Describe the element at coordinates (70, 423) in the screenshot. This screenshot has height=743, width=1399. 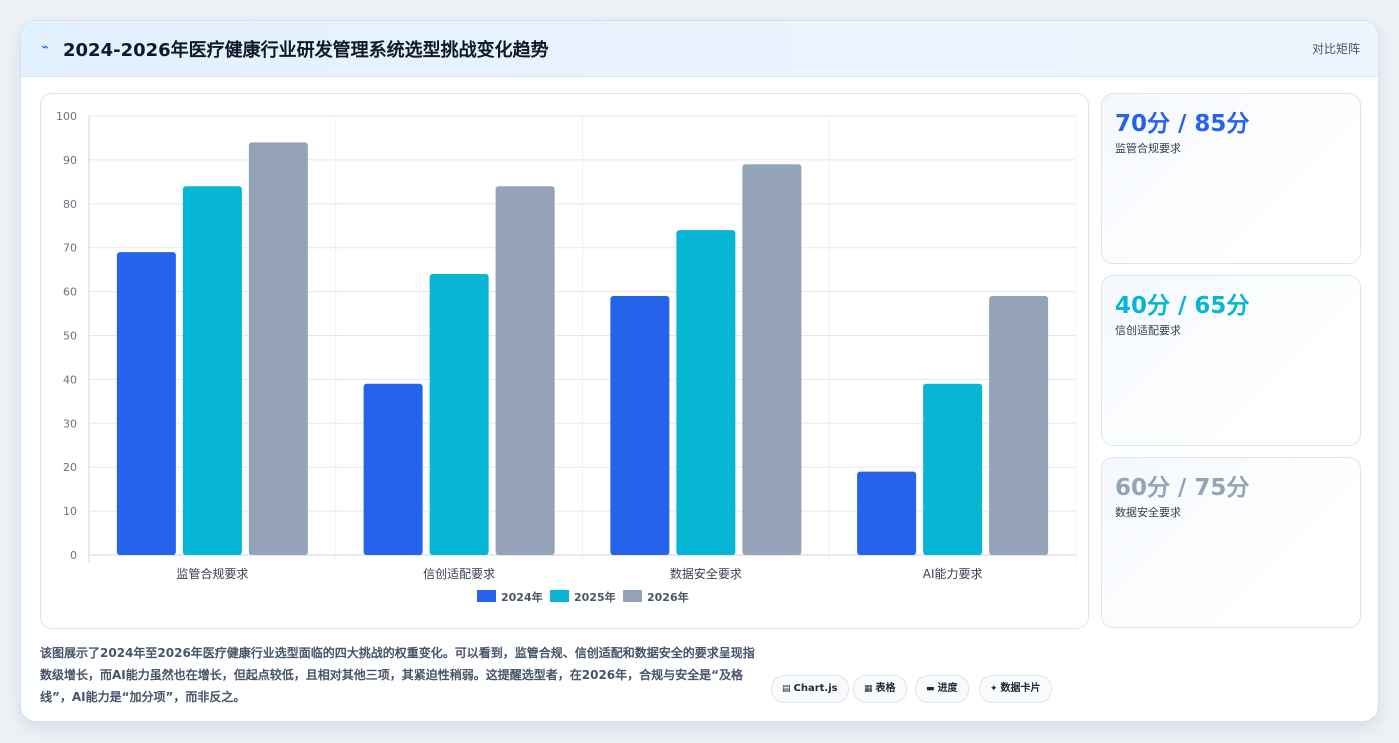
I see `y-tick-label: 30` at that location.